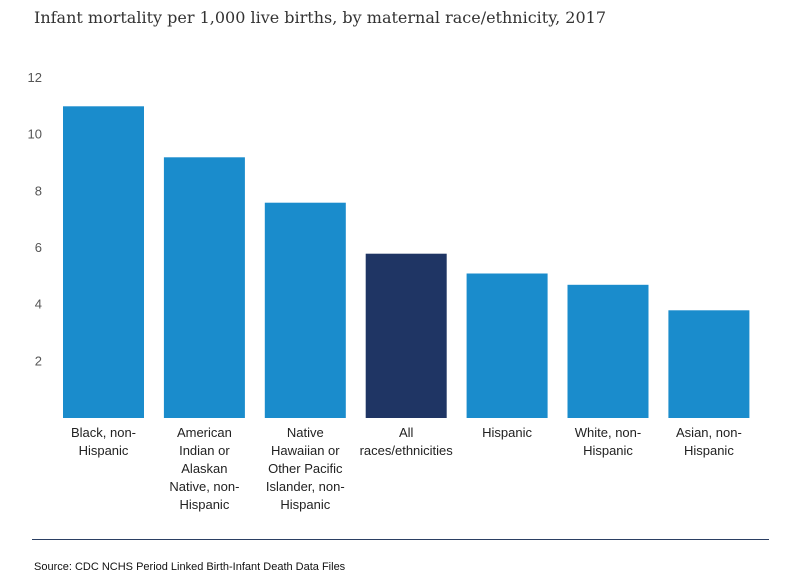  I want to click on category-label: All races/ethnicities, so click(407, 441).